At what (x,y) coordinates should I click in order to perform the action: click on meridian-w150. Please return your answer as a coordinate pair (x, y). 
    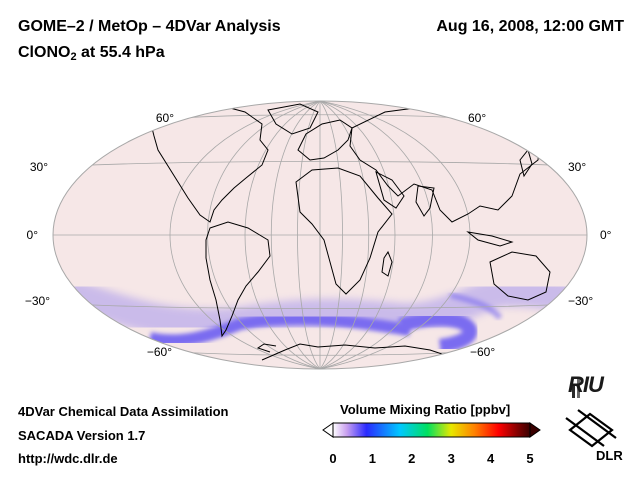
    Looking at the image, I should click on (245, 235).